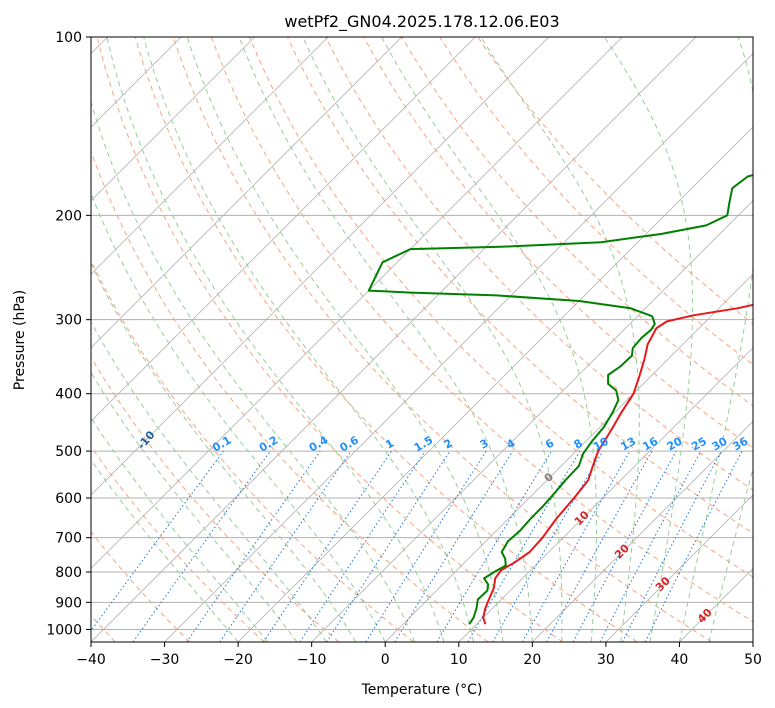 This screenshot has height=708, width=775. I want to click on x-tick-label: 30, so click(606, 660).